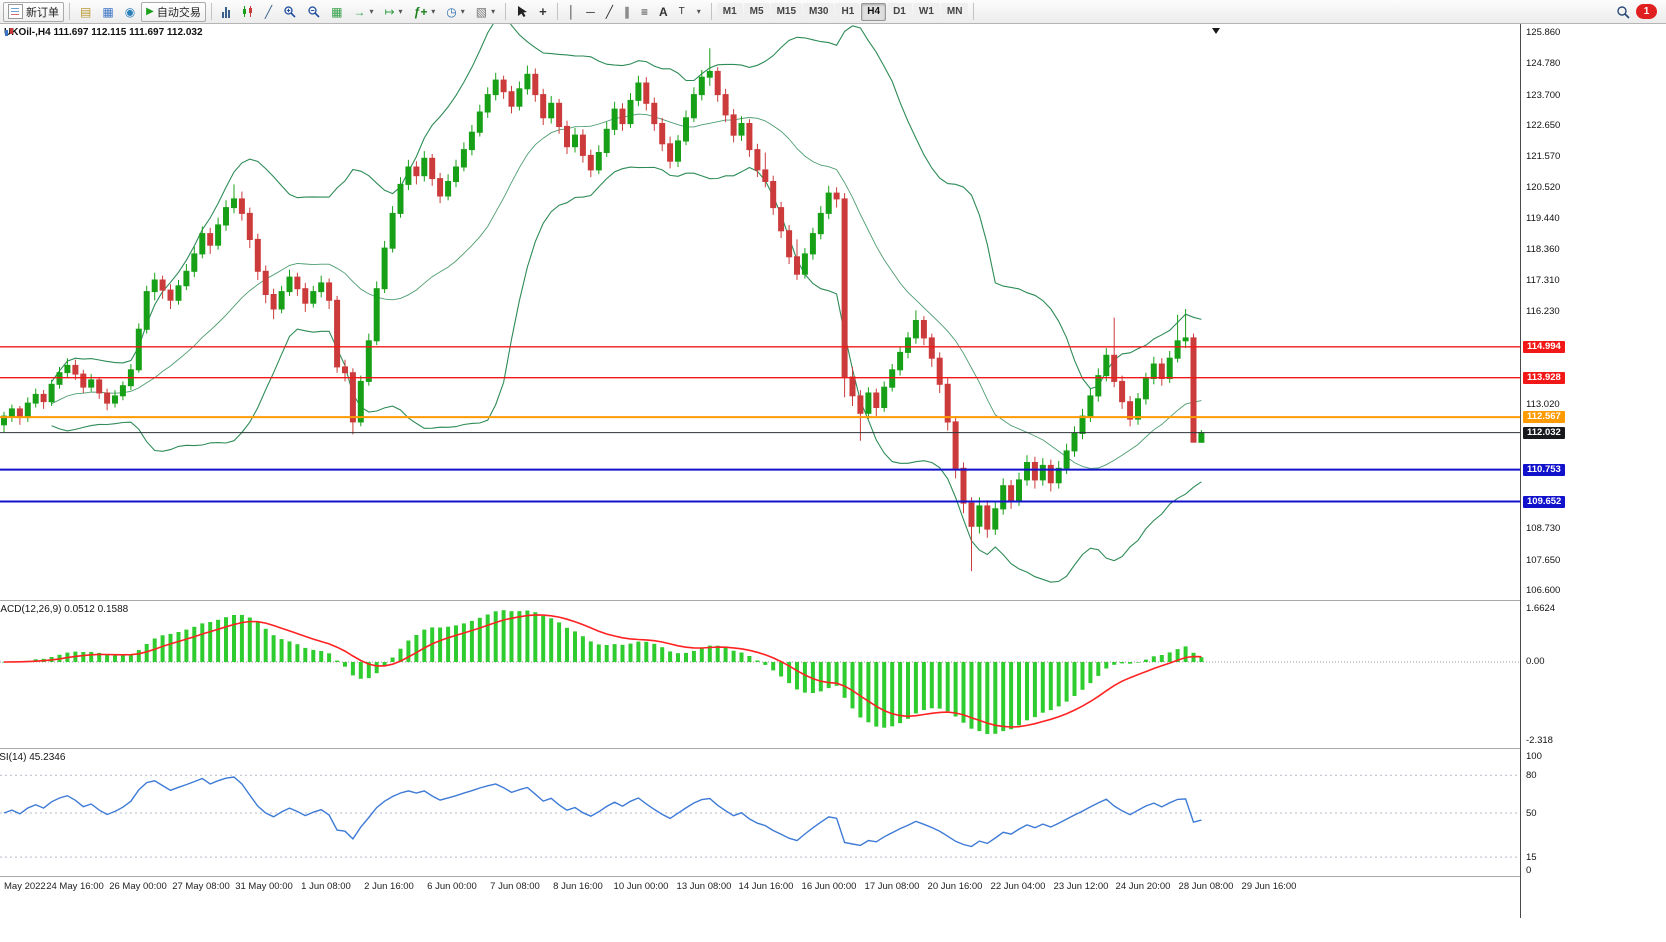 This screenshot has height=942, width=1666. I want to click on rsi-chart, so click(760, 813).